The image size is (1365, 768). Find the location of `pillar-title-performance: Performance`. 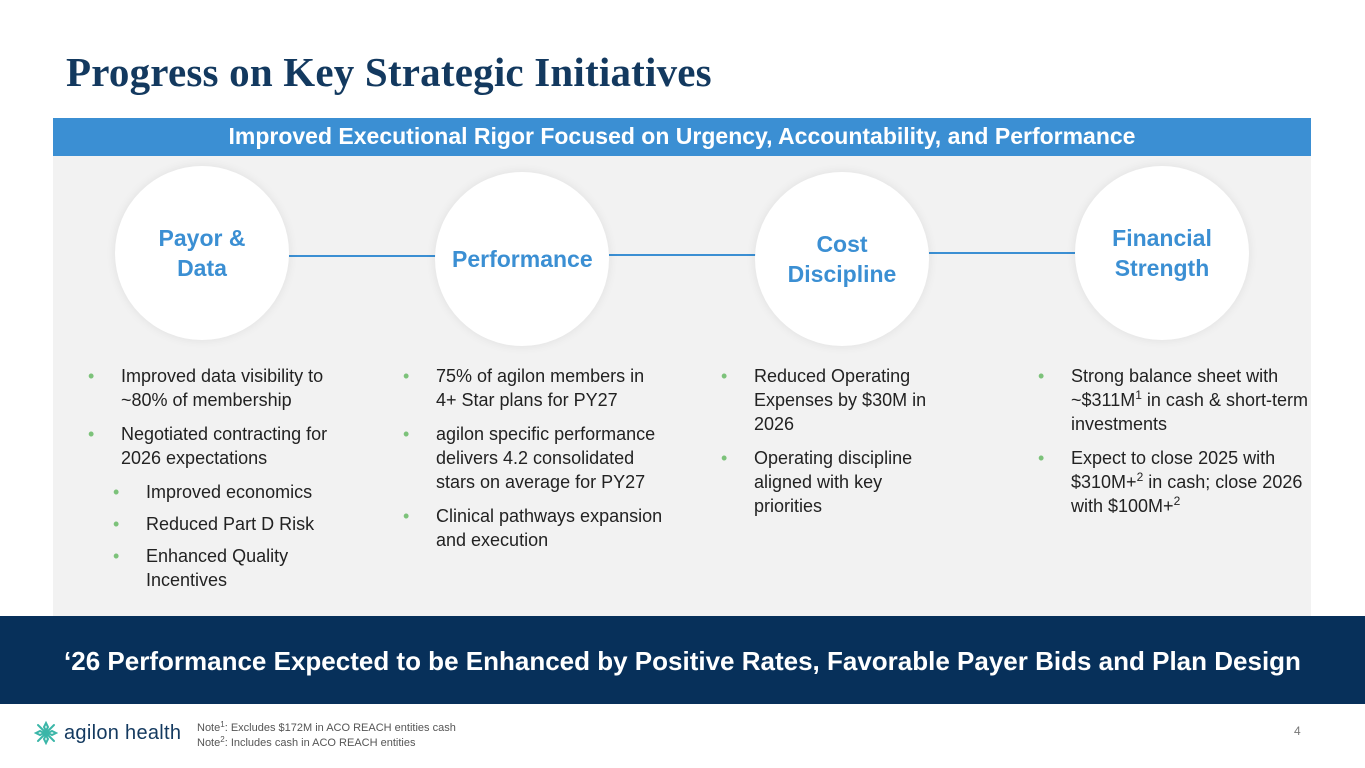

pillar-title-performance: Performance is located at coordinates (522, 259).